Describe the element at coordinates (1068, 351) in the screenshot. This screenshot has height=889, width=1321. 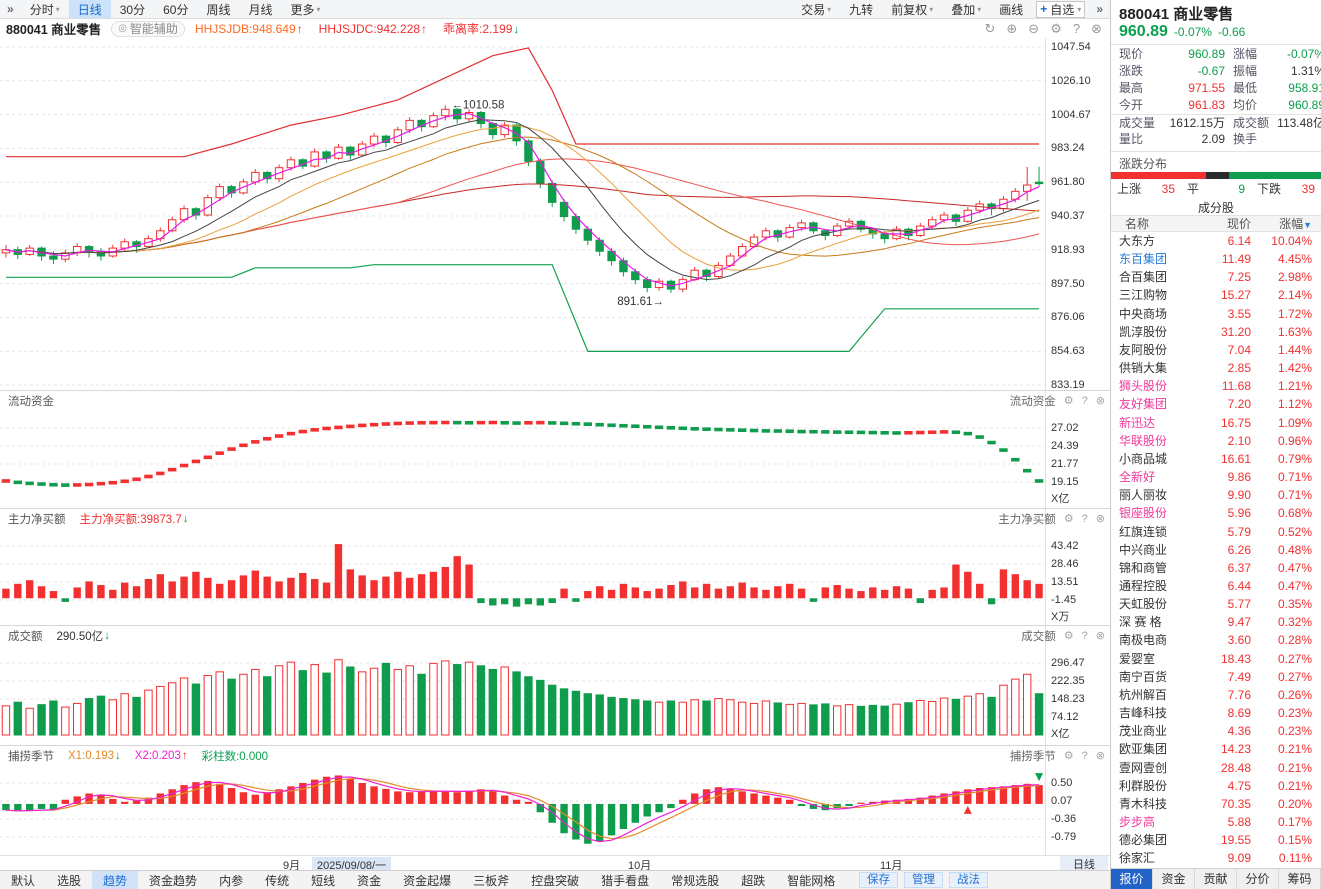
I see `price-tick: 854.63` at that location.